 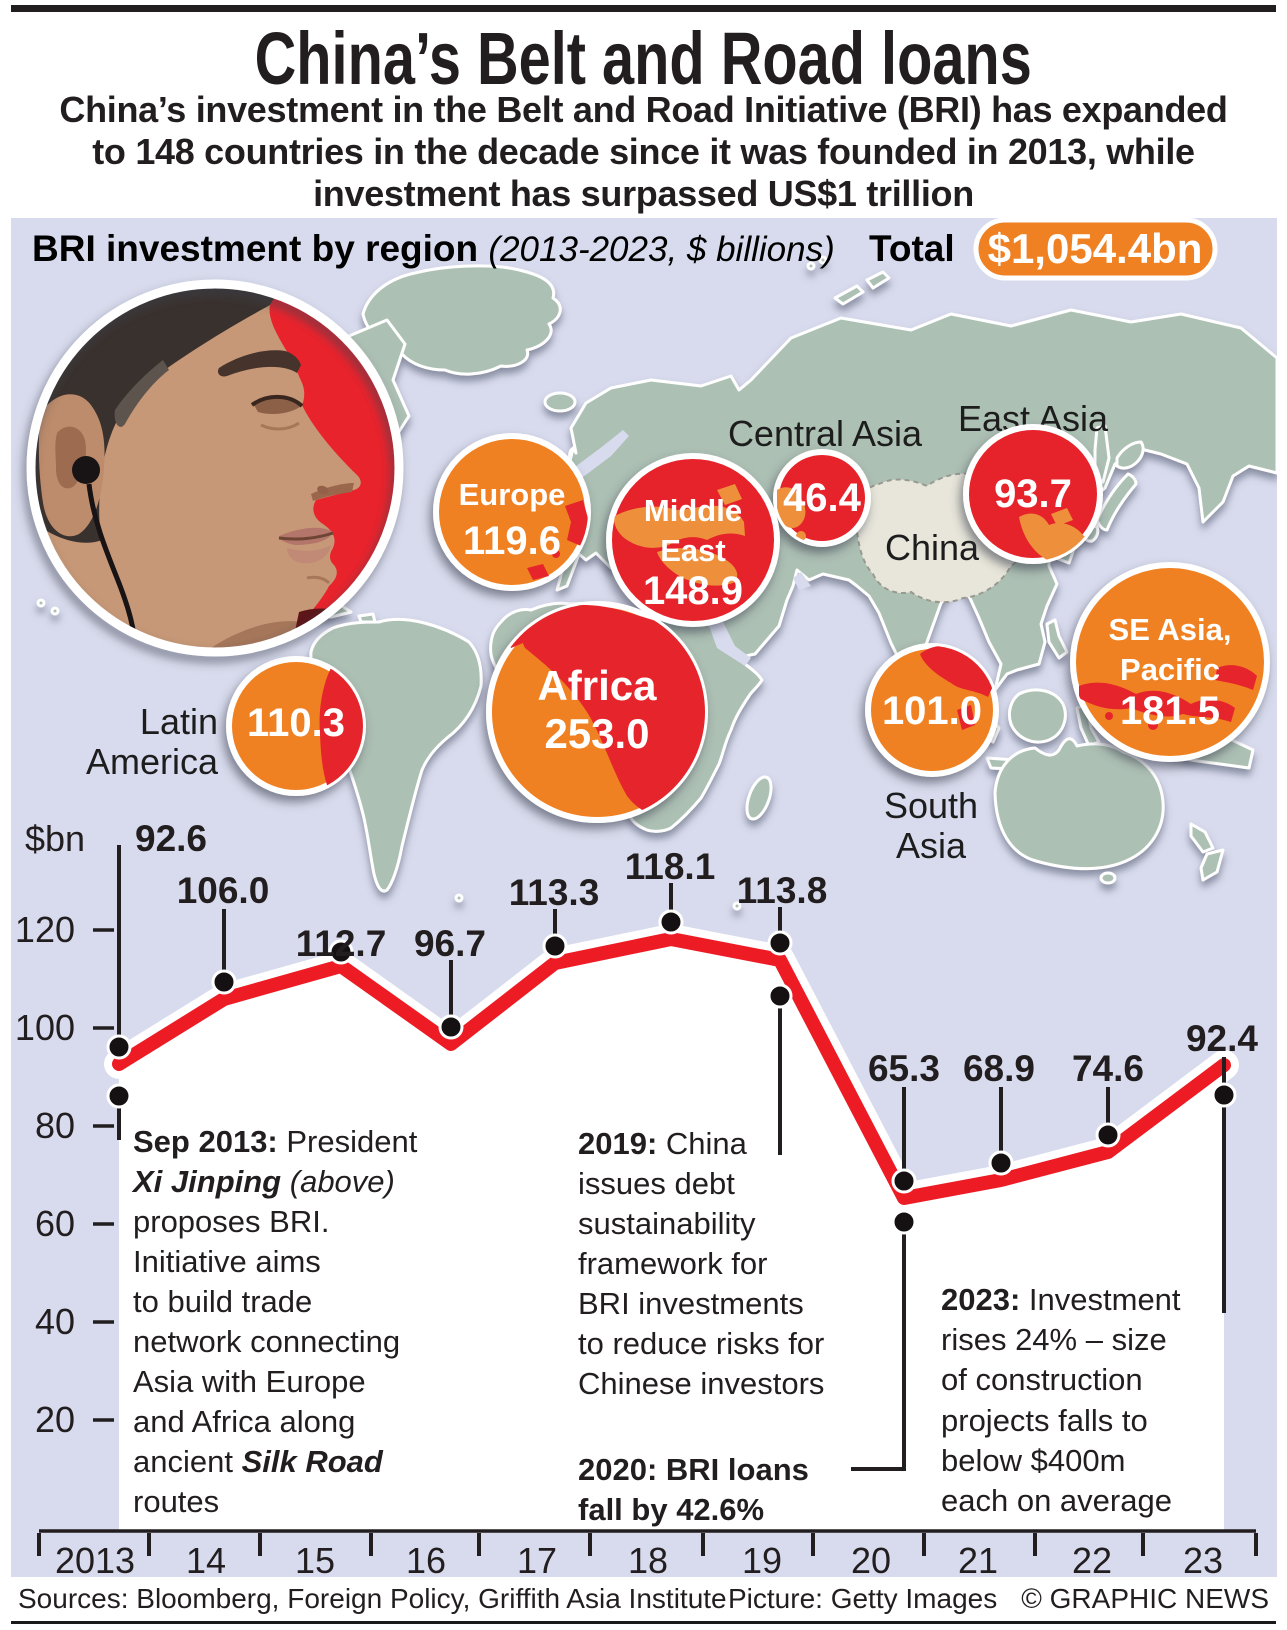 I want to click on svg-text: China, so click(x=932, y=547).